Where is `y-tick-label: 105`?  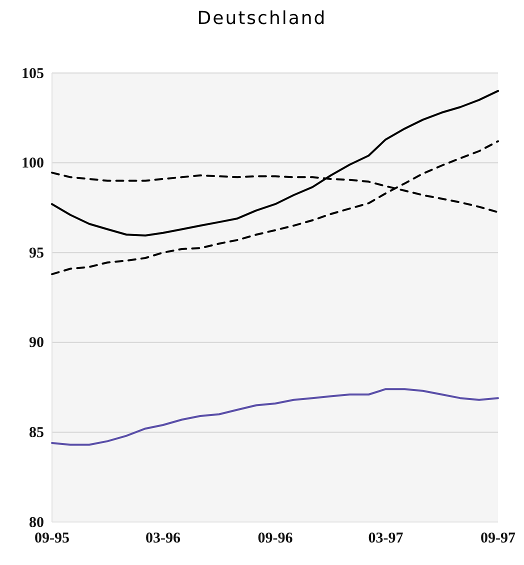
y-tick-label: 105 is located at coordinates (33, 74).